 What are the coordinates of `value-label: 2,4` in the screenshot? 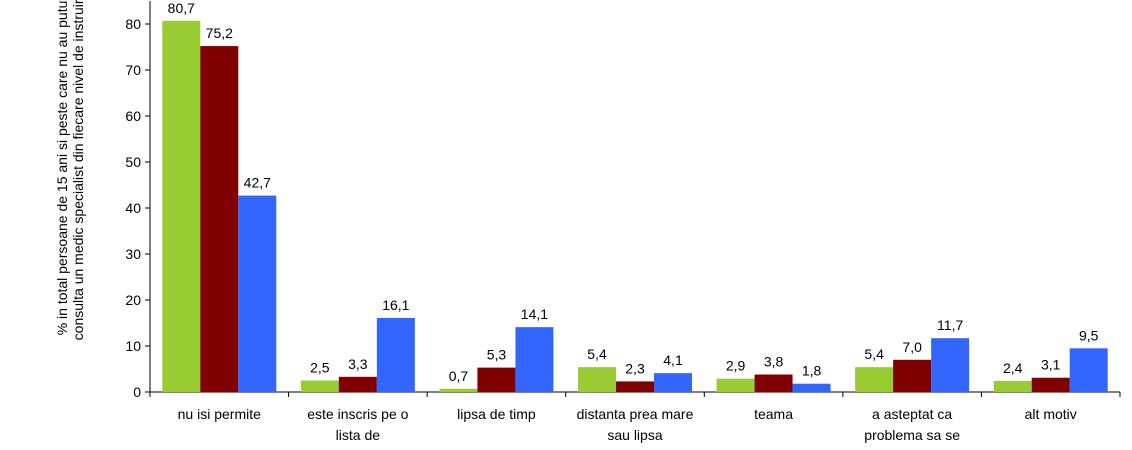 It's located at (1013, 368).